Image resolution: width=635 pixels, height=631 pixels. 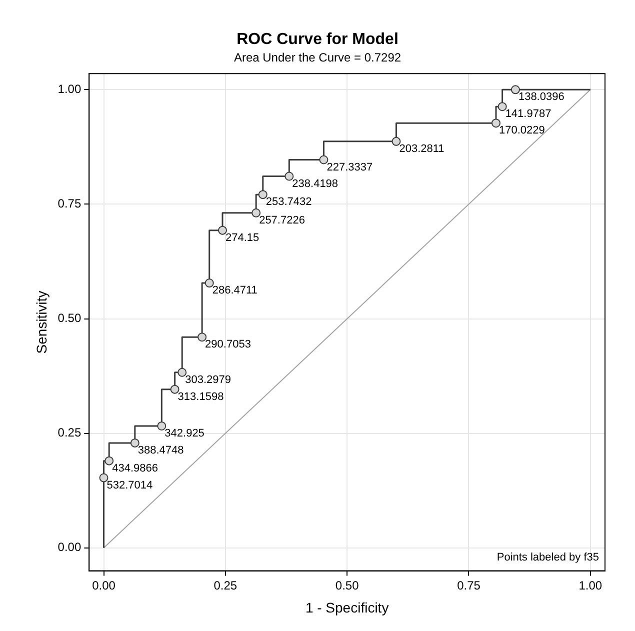 I want to click on annotation: 303.2979, so click(x=208, y=380).